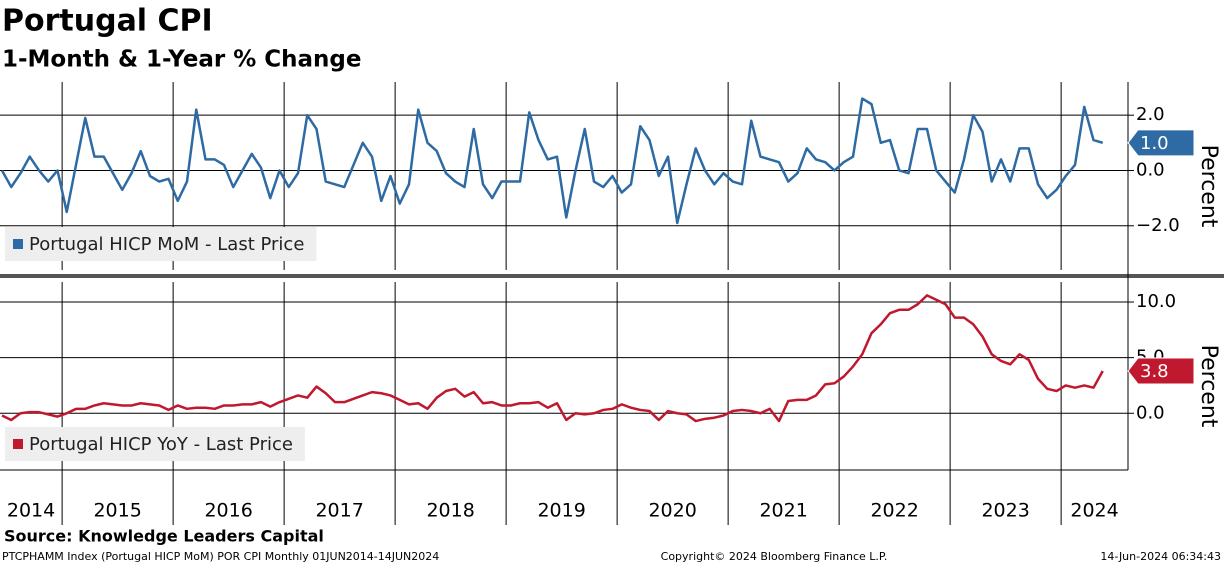 The image size is (1224, 566). Describe the element at coordinates (1094, 511) in the screenshot. I see `x-tick-label: 2024` at that location.